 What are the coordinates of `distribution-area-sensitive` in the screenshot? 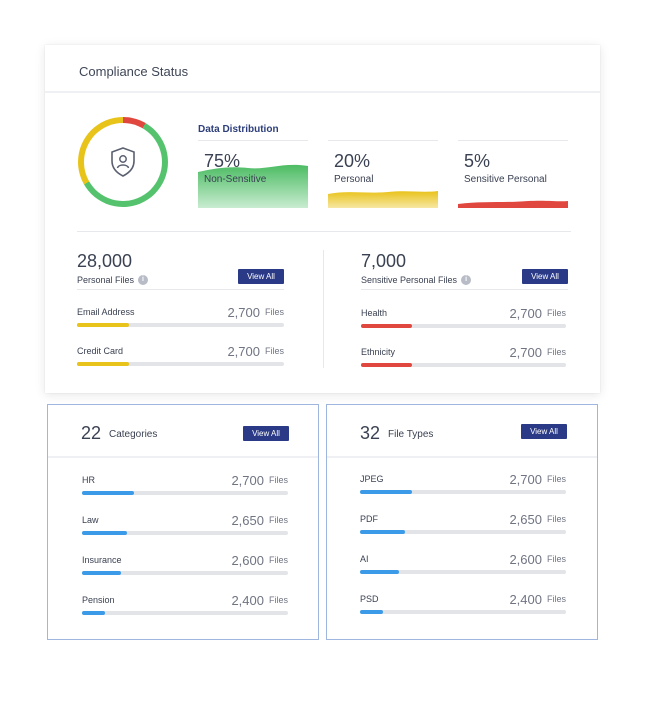 It's located at (513, 204).